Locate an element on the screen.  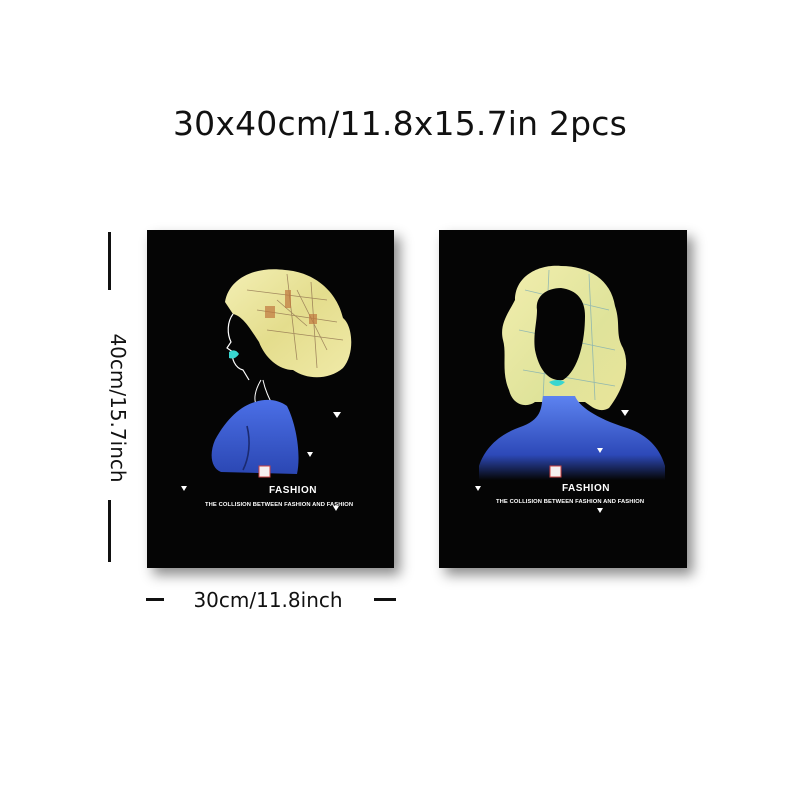
width-dimension-label: 30cm/11.8inch is located at coordinates (268, 600).